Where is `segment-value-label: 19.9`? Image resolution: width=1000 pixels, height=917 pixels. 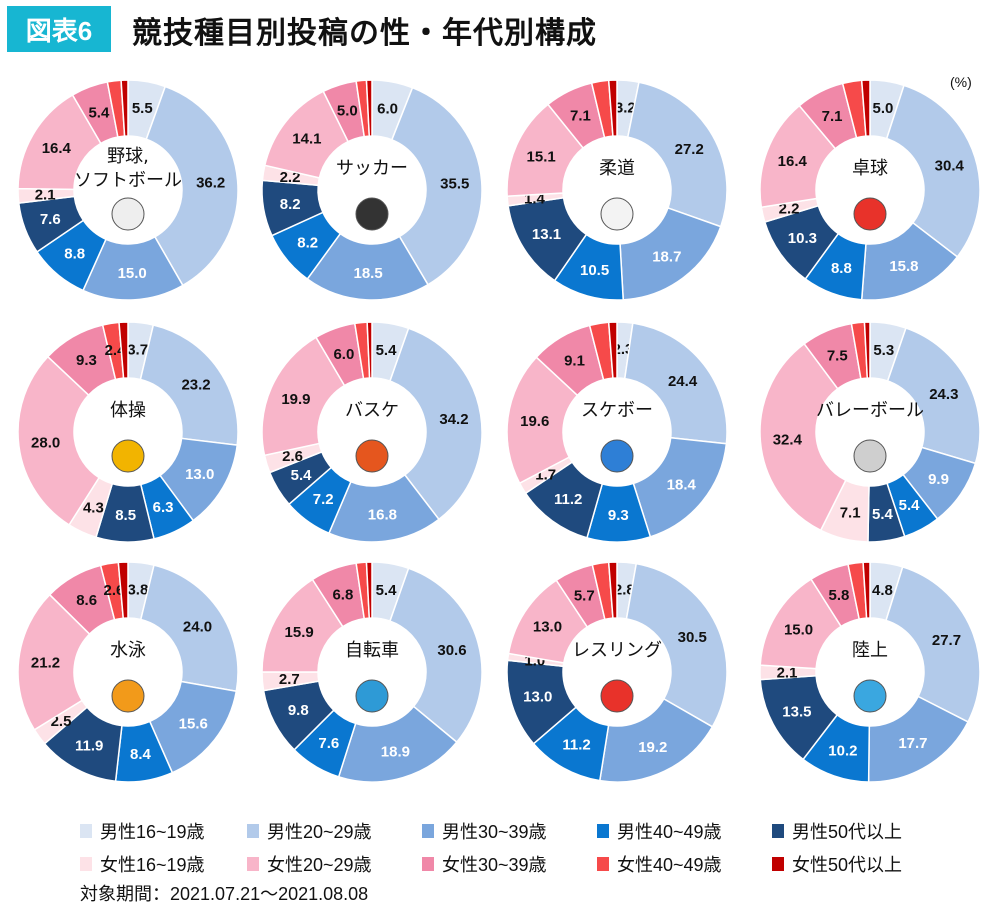 segment-value-label: 19.9 is located at coordinates (295, 399).